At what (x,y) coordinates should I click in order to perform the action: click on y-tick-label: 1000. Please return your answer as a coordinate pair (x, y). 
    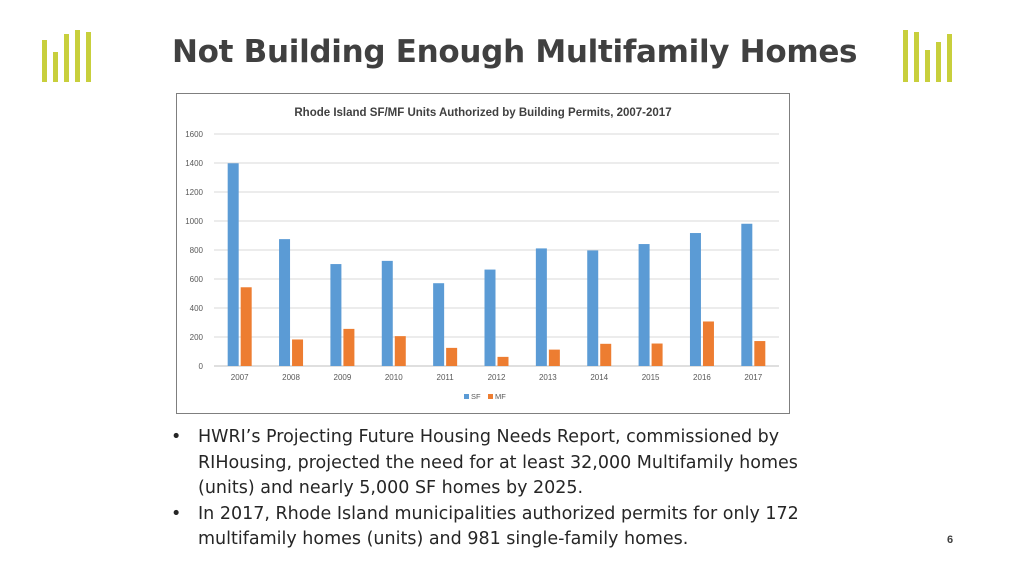
    Looking at the image, I should click on (194, 221).